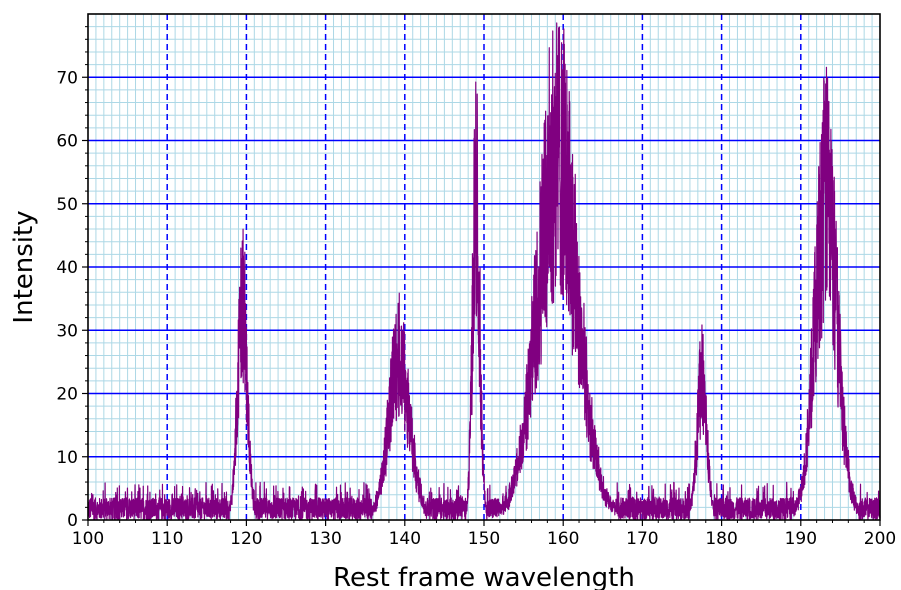  Describe the element at coordinates (88, 539) in the screenshot. I see `x-tick-label: 100` at that location.